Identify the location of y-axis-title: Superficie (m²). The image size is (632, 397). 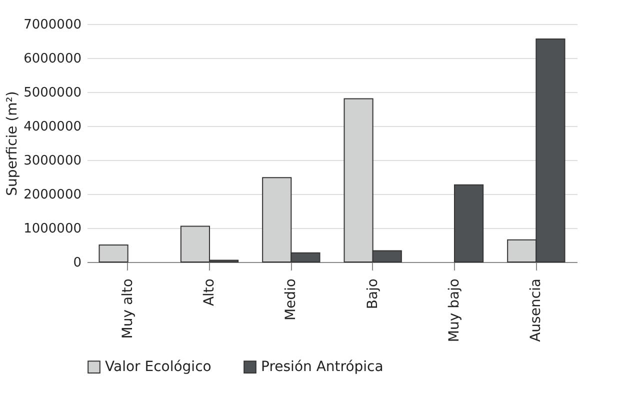
(12, 143).